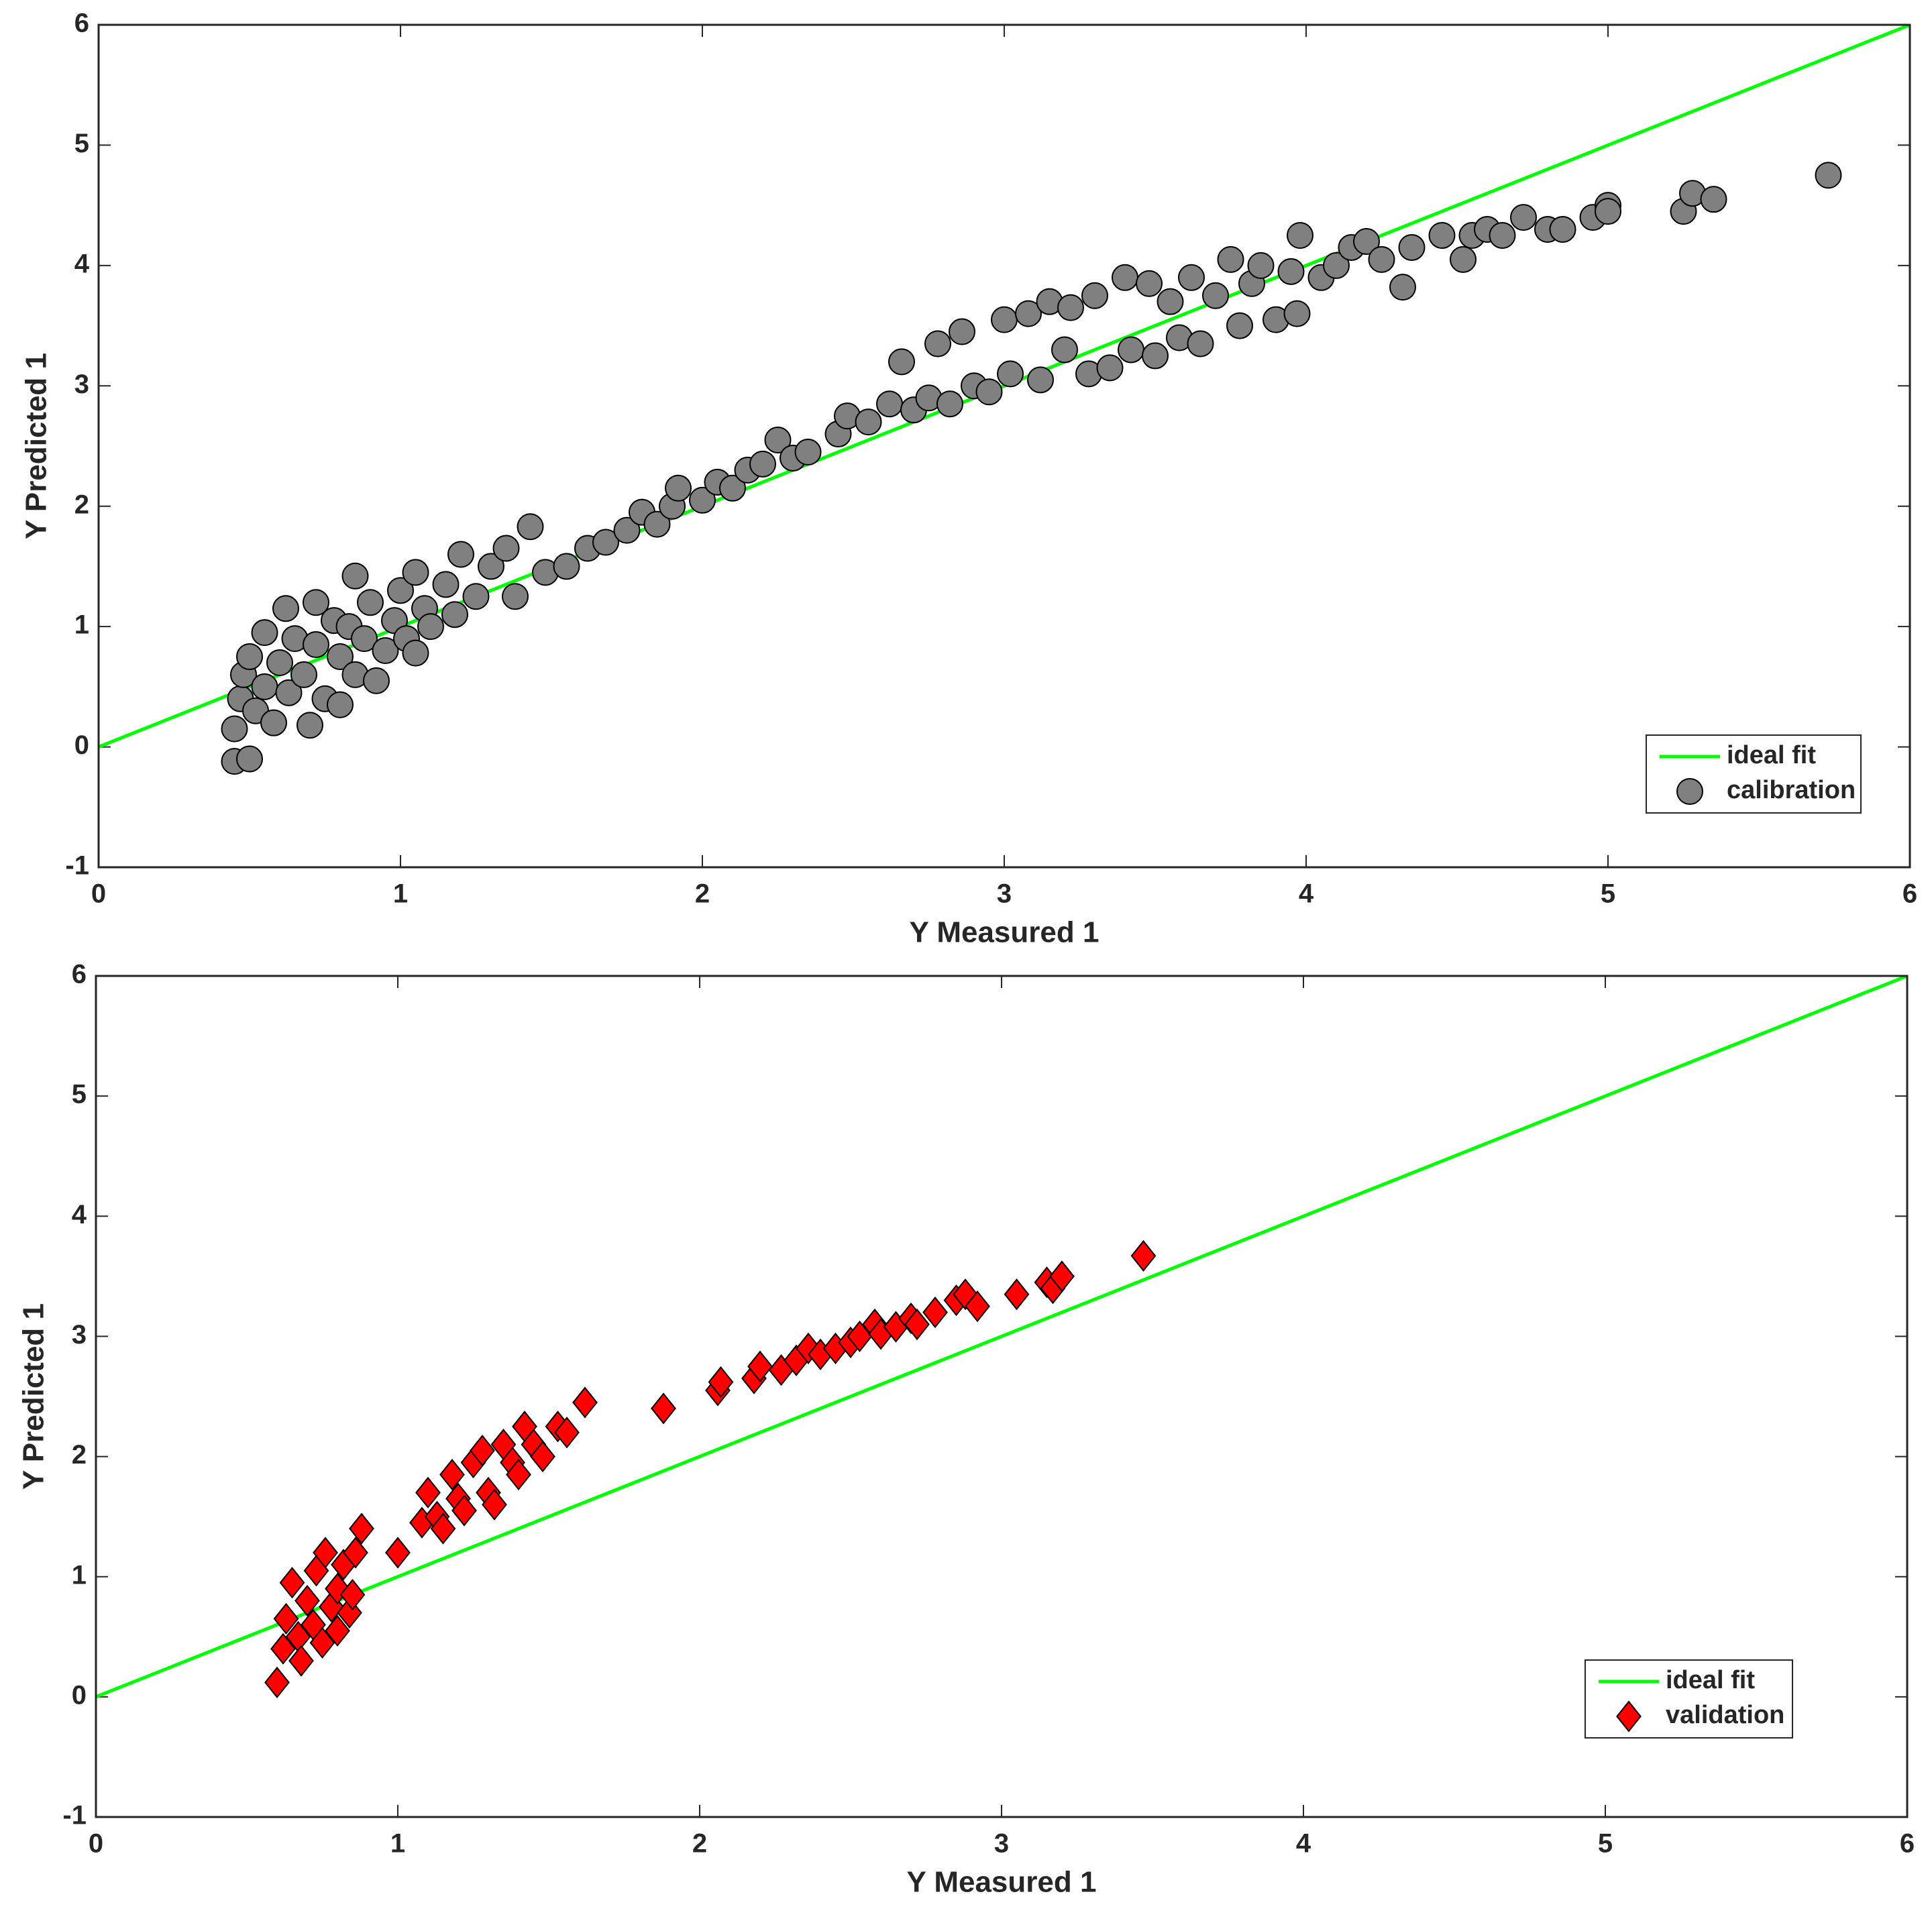  I want to click on y-tick-label: 4, so click(79, 1215).